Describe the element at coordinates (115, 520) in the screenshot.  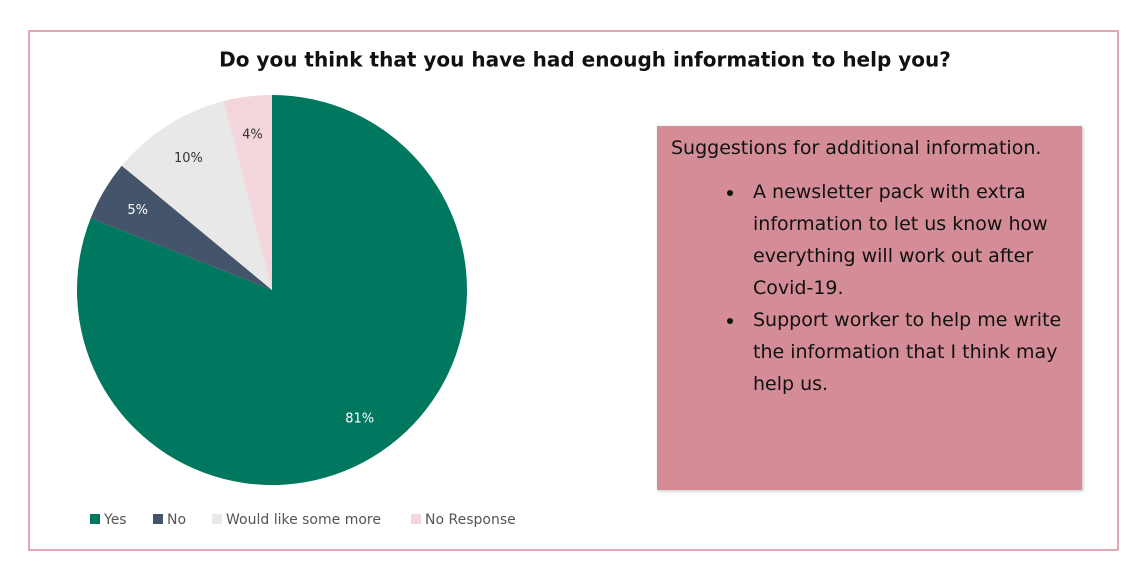
I see `legend-label: Yes` at that location.